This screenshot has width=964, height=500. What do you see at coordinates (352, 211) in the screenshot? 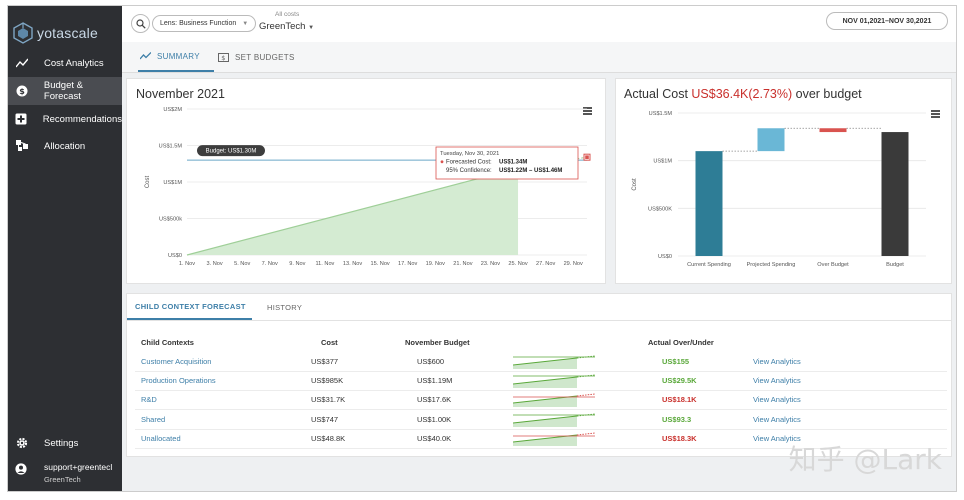
I see `forecast-line` at bounding box center [352, 211].